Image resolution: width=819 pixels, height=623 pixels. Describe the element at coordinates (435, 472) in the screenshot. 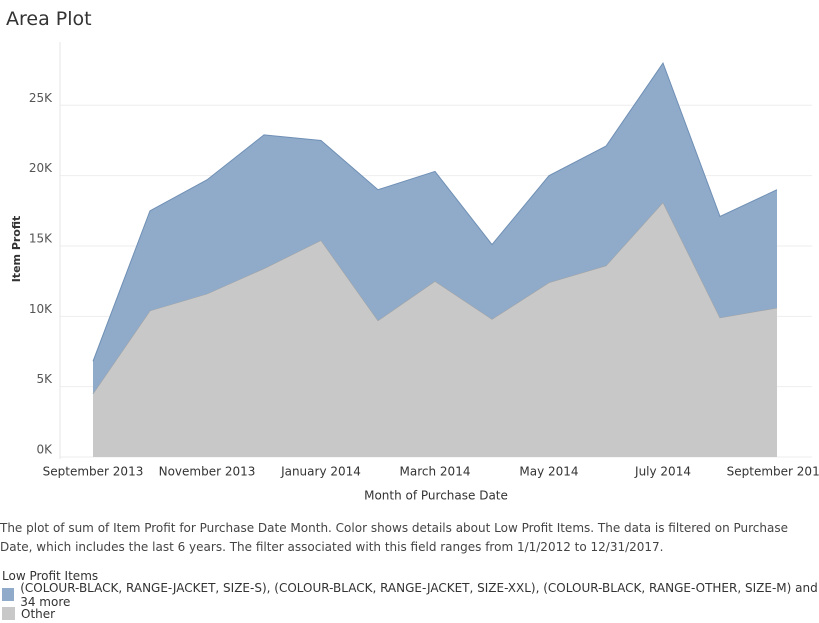

I see `x-tick-label: March 2014` at that location.